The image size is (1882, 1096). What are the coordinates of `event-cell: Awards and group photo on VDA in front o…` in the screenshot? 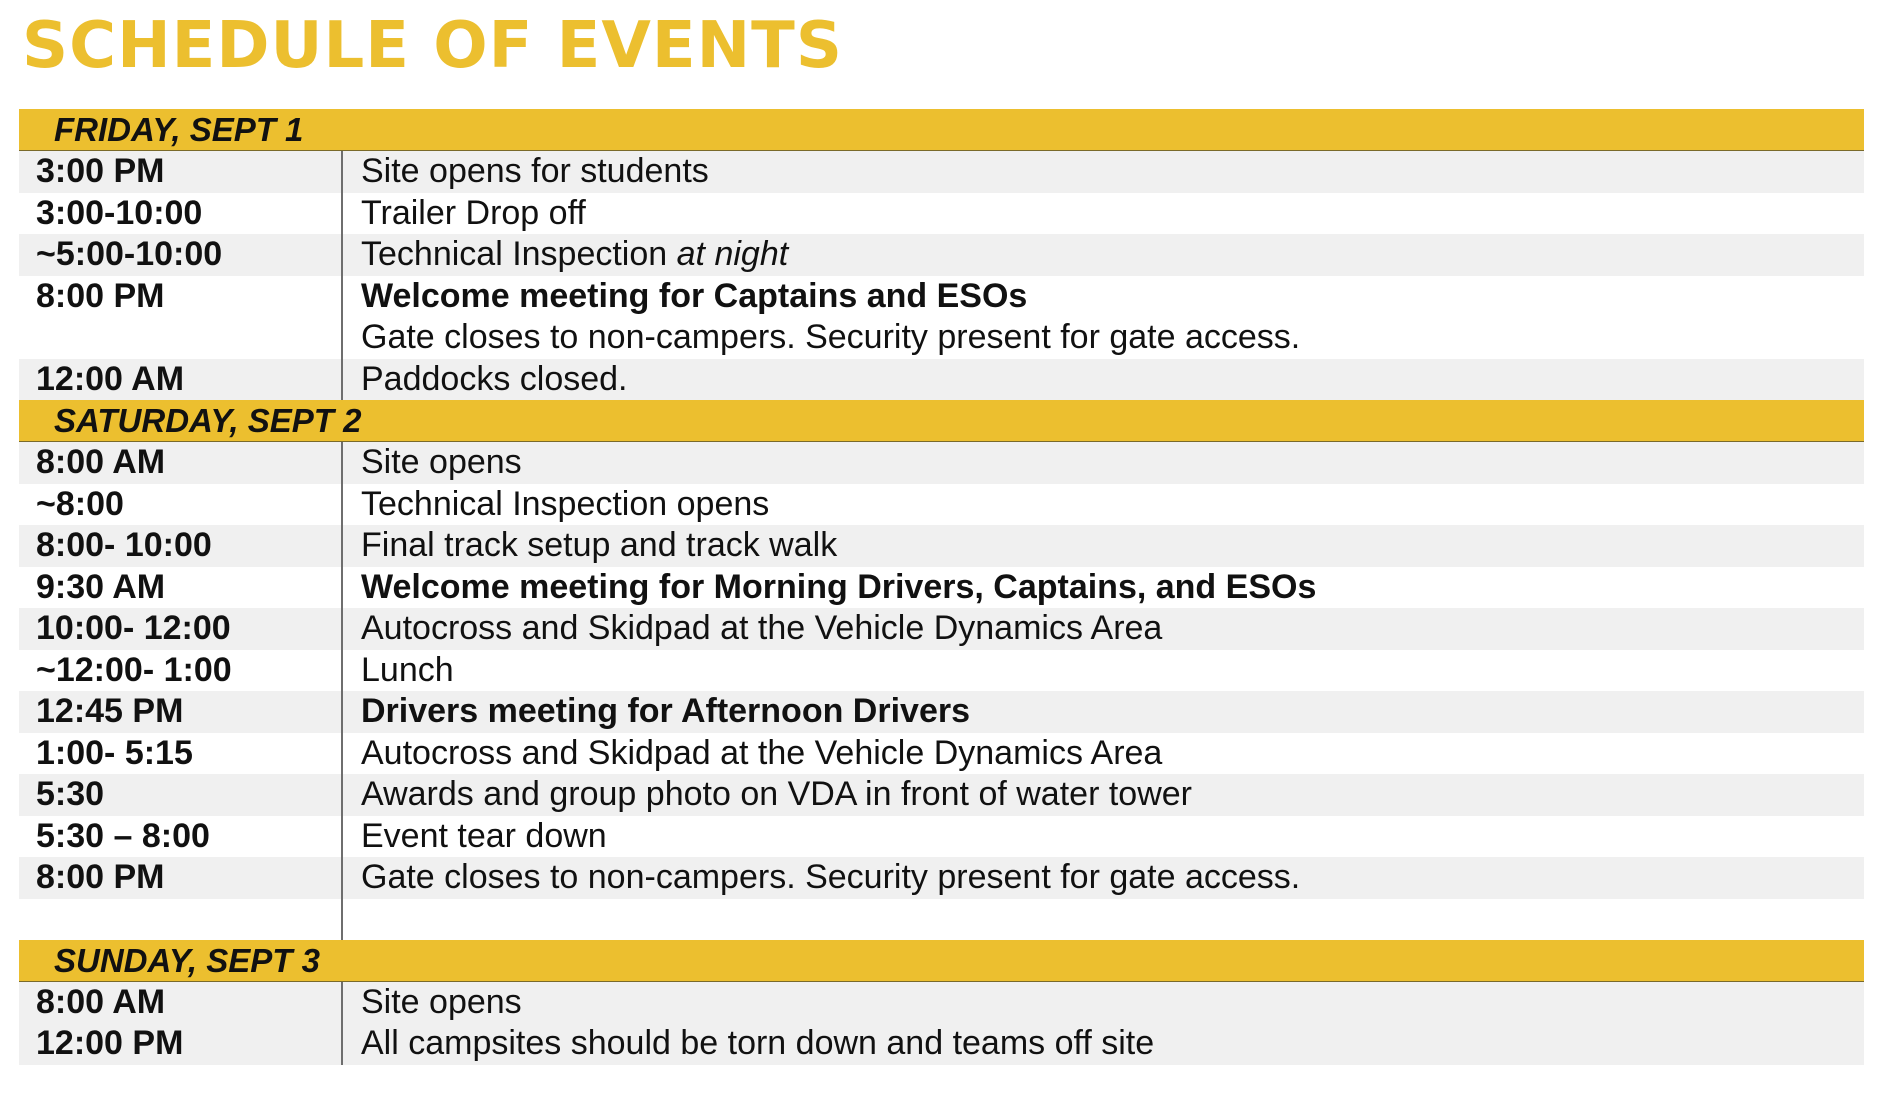 It's located at (776, 794).